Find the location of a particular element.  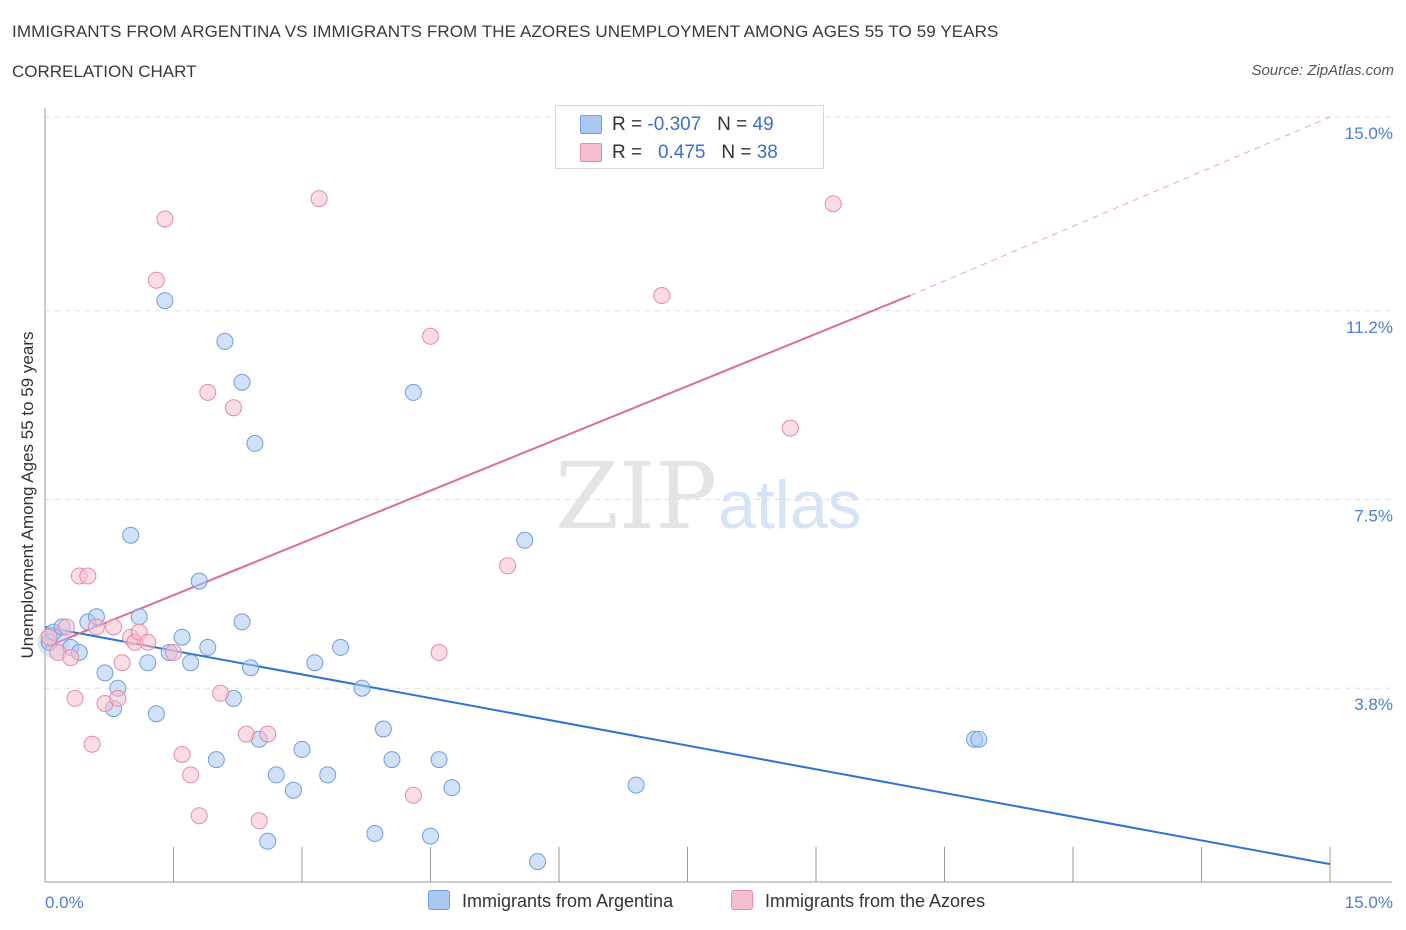

x-tick-label: 0.0% is located at coordinates (64, 902).